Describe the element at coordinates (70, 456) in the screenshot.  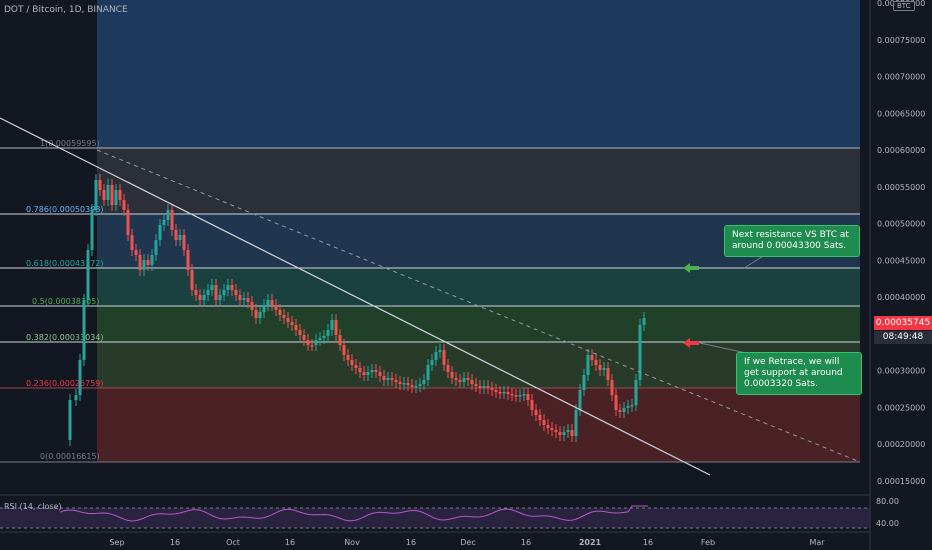
I see `fib-label-0: 0(0.00016615)` at that location.